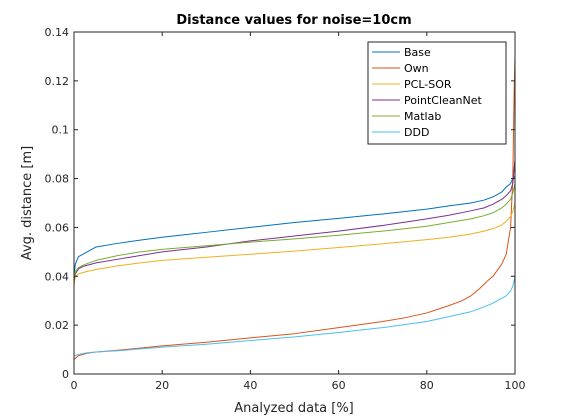 This screenshot has width=570, height=420. What do you see at coordinates (250, 385) in the screenshot?
I see `x-tick-label: 40` at bounding box center [250, 385].